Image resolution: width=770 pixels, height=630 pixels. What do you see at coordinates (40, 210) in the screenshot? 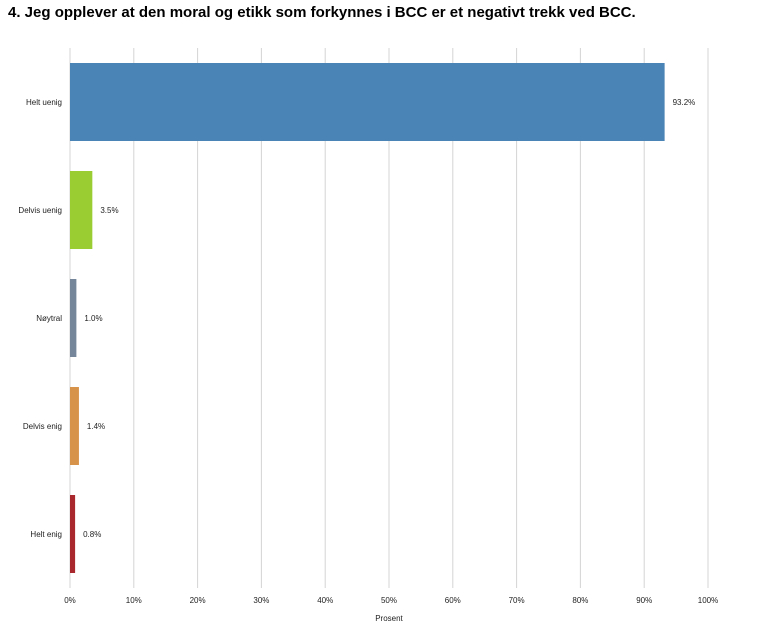
I see `category-label: Delvis uenig` at bounding box center [40, 210].